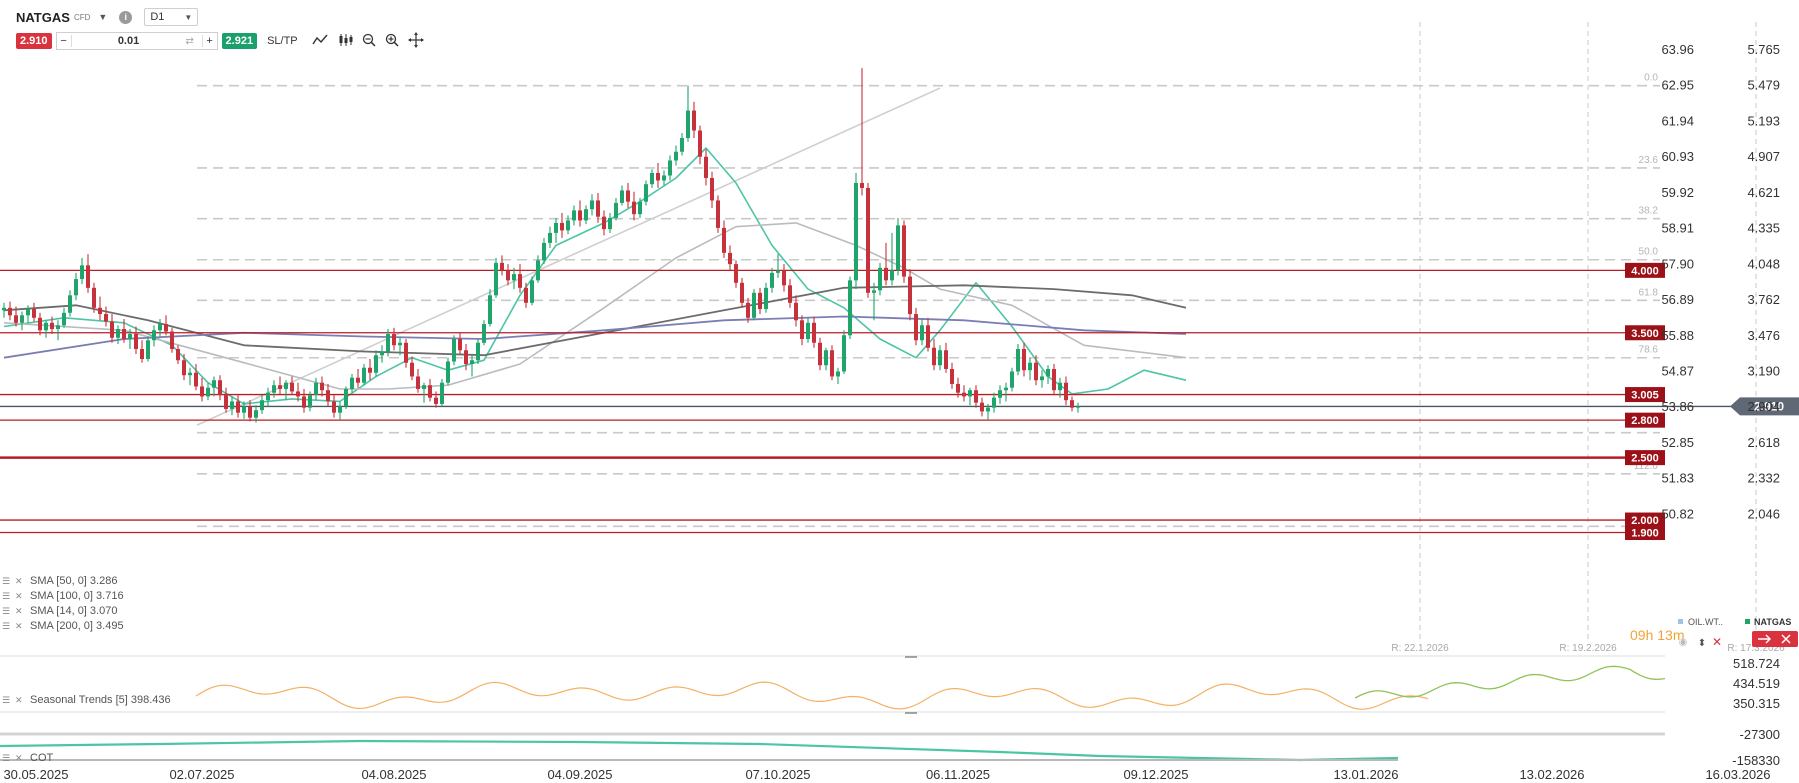 This screenshot has width=1799, height=783. What do you see at coordinates (1786, 639) in the screenshot?
I see `close-icon` at bounding box center [1786, 639].